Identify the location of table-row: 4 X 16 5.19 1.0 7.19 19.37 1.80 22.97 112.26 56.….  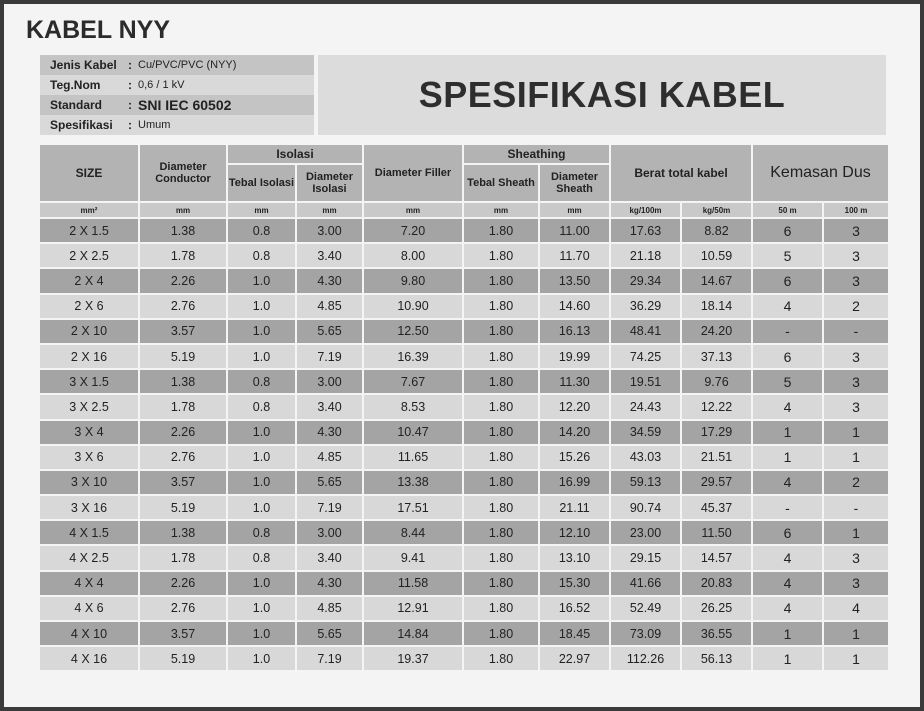
(464, 659).